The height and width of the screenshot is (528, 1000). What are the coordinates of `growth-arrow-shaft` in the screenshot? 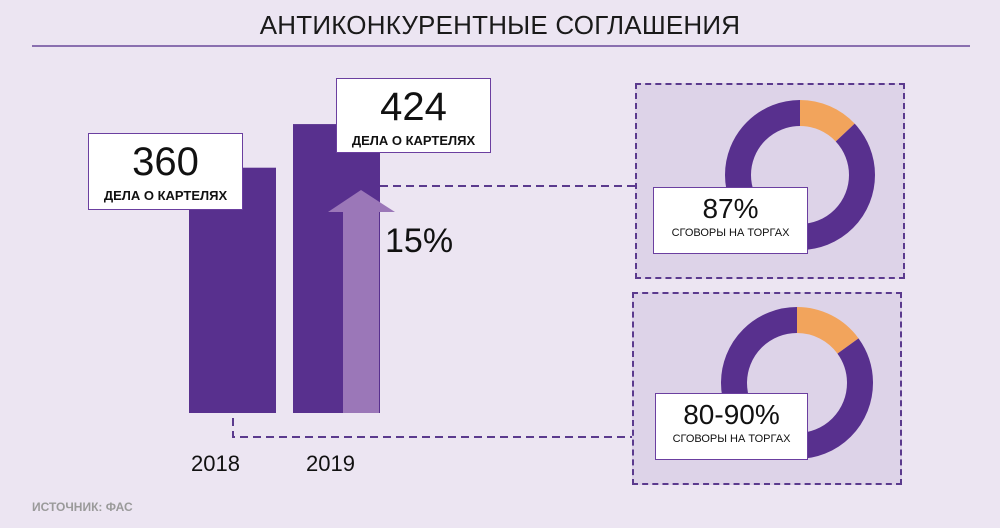 It's located at (361, 312).